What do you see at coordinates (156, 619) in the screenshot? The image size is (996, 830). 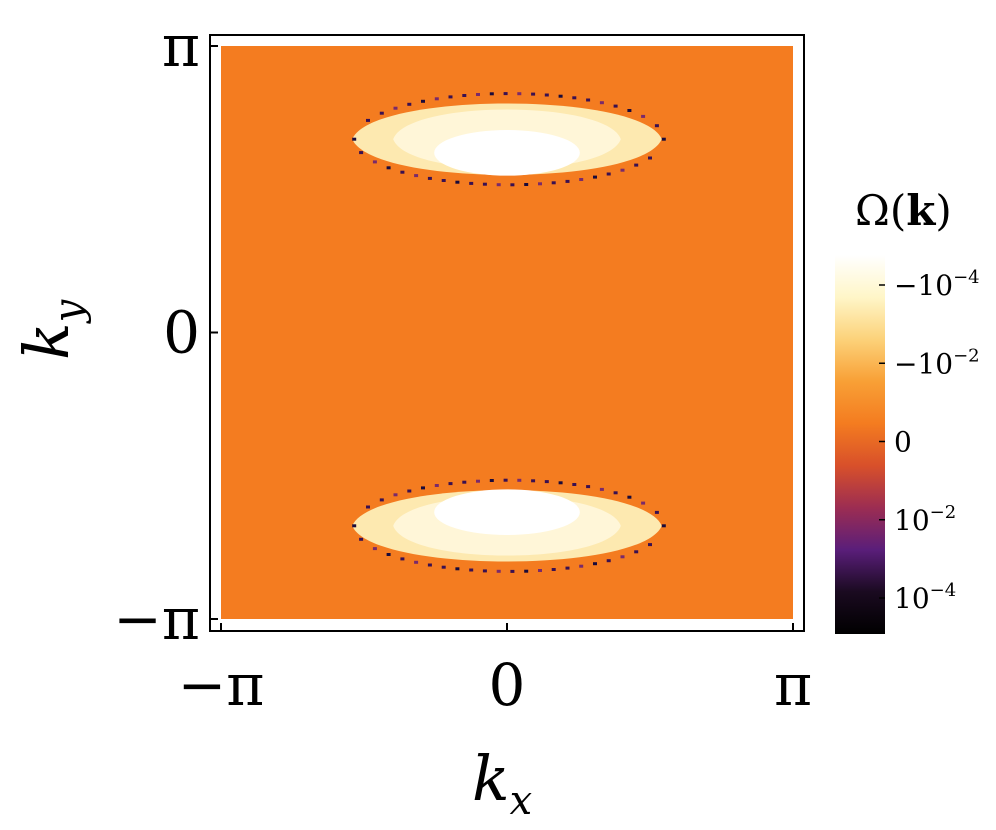 I see `y-tick-label: −π` at bounding box center [156, 619].